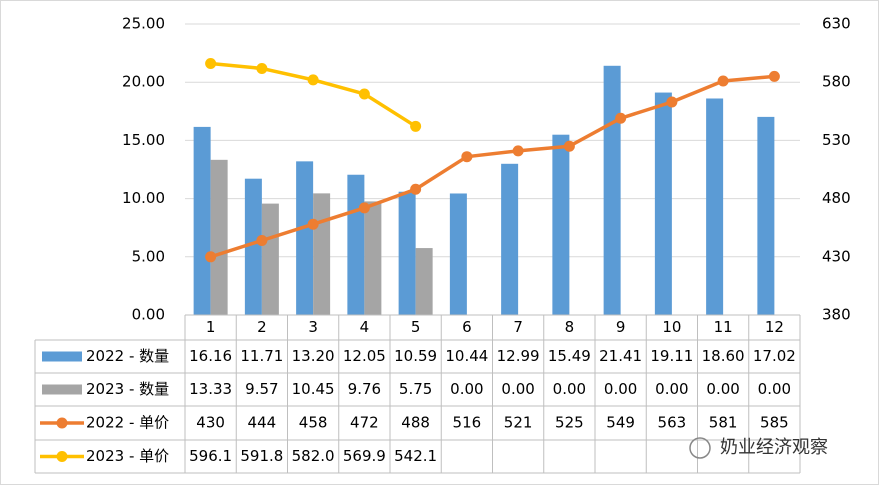  What do you see at coordinates (569, 356) in the screenshot?
I see `table-cell: 15.49` at bounding box center [569, 356].